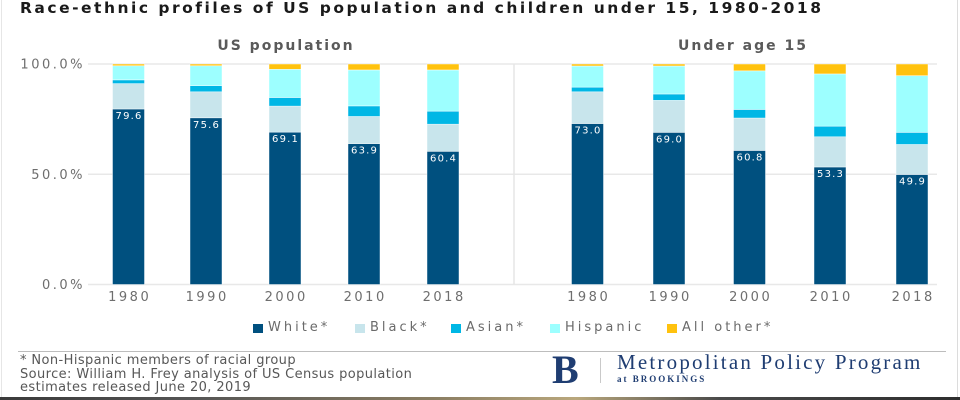 The width and height of the screenshot is (960, 400). I want to click on stacked-bar-2010: 63.9, so click(364, 174).